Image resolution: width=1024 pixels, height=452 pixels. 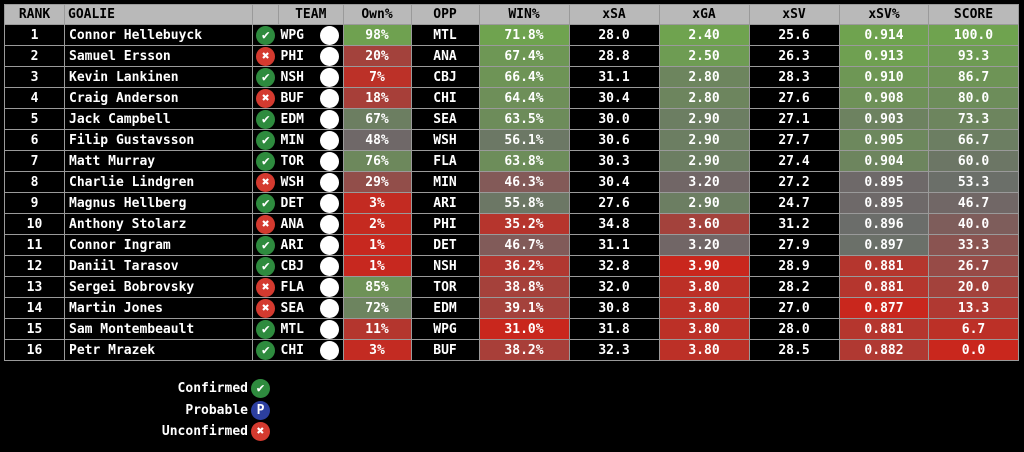 What do you see at coordinates (297, 77) in the screenshot?
I see `team-abbr: NSH` at bounding box center [297, 77].